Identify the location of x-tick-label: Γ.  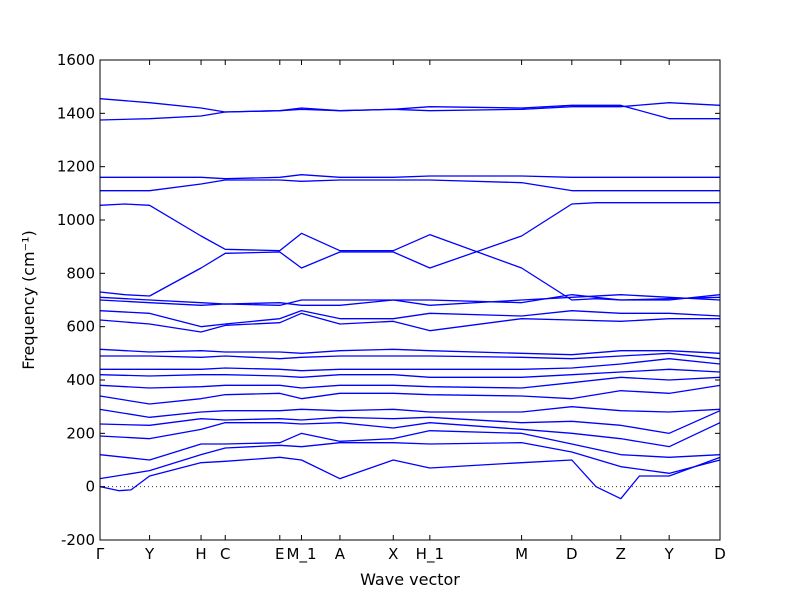
(100, 554).